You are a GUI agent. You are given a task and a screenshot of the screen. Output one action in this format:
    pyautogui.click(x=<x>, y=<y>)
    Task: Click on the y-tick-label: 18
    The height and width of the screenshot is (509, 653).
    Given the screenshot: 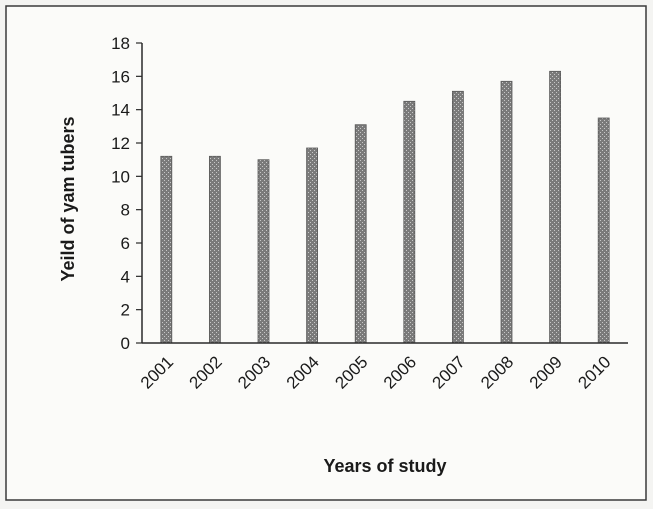 What is the action you would take?
    pyautogui.click(x=120, y=43)
    